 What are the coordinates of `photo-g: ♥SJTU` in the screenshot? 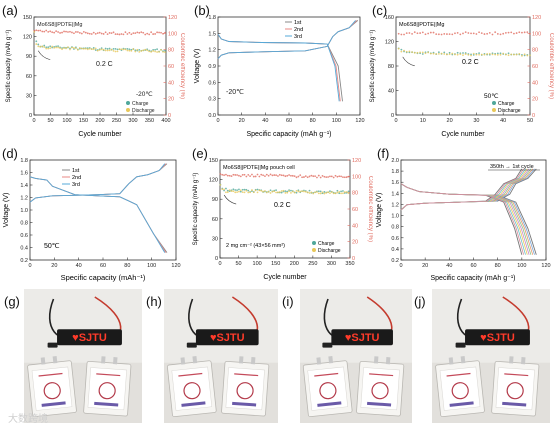 It's located at (83, 356).